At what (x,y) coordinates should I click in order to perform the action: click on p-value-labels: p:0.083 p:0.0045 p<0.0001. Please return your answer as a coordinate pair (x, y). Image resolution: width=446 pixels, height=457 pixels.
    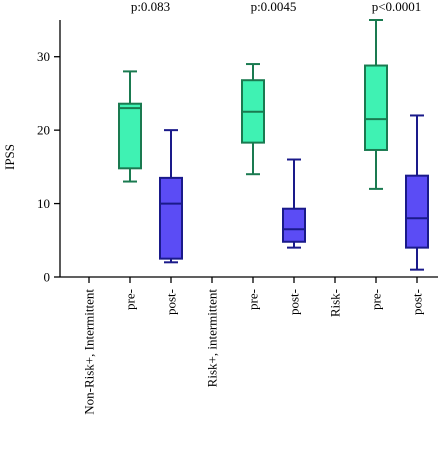
    Looking at the image, I should click on (276, 7).